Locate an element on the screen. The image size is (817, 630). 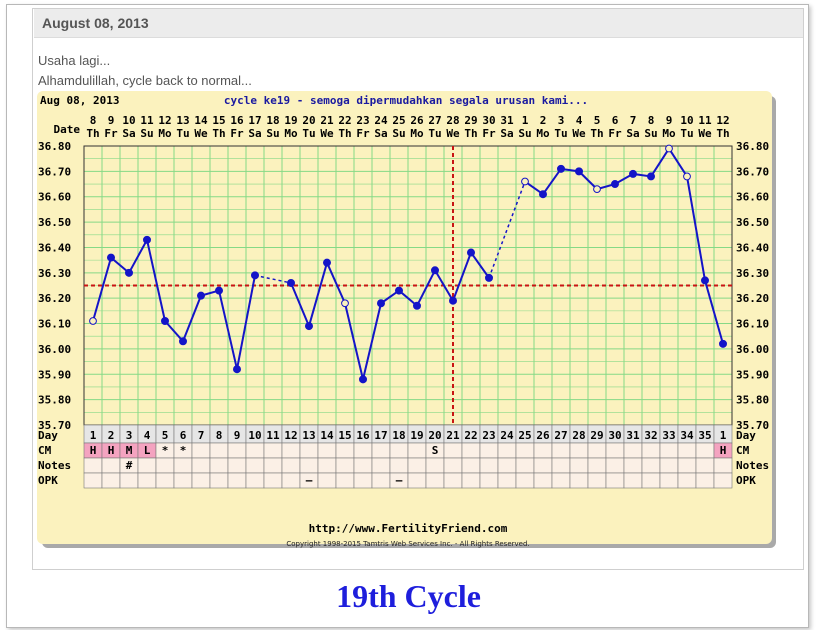
date-tick: 18 is located at coordinates (272, 120).